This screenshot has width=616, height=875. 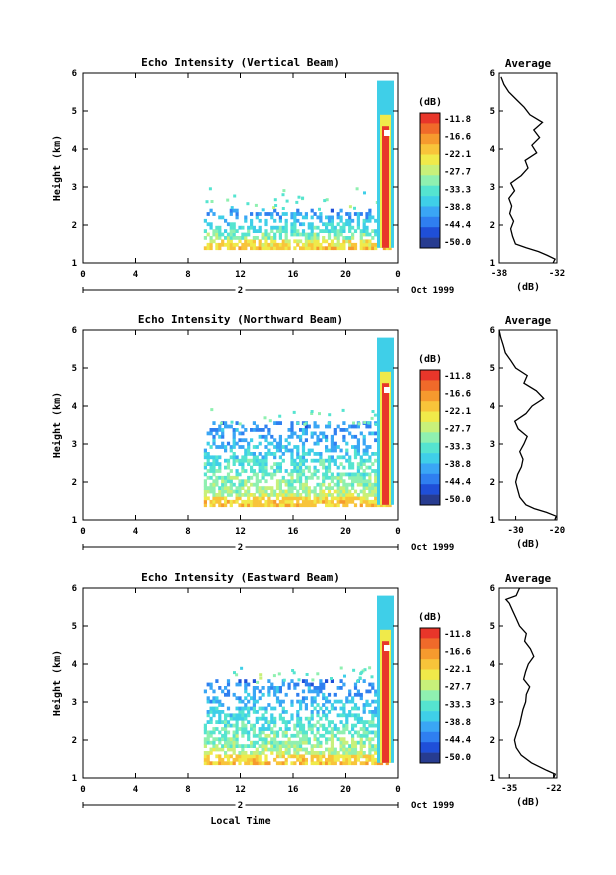 What do you see at coordinates (430, 664) in the screenshot?
I see `colorbar-swatch` at bounding box center [430, 664].